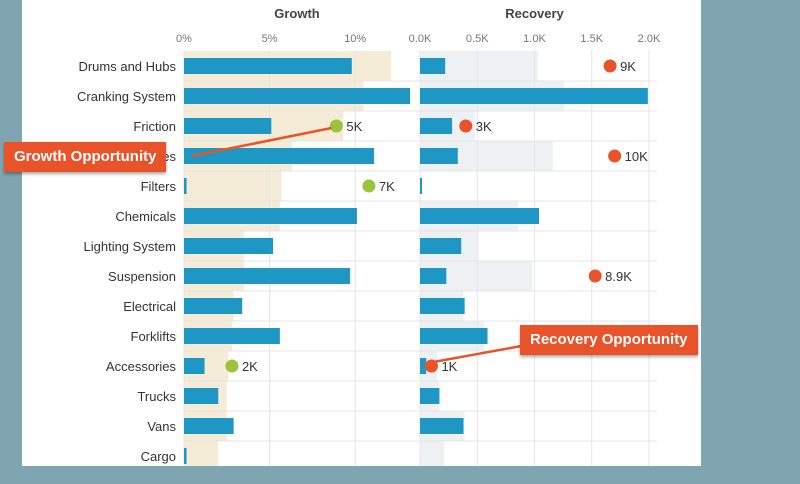  Describe the element at coordinates (158, 456) in the screenshot. I see `category-label: Cargo` at that location.